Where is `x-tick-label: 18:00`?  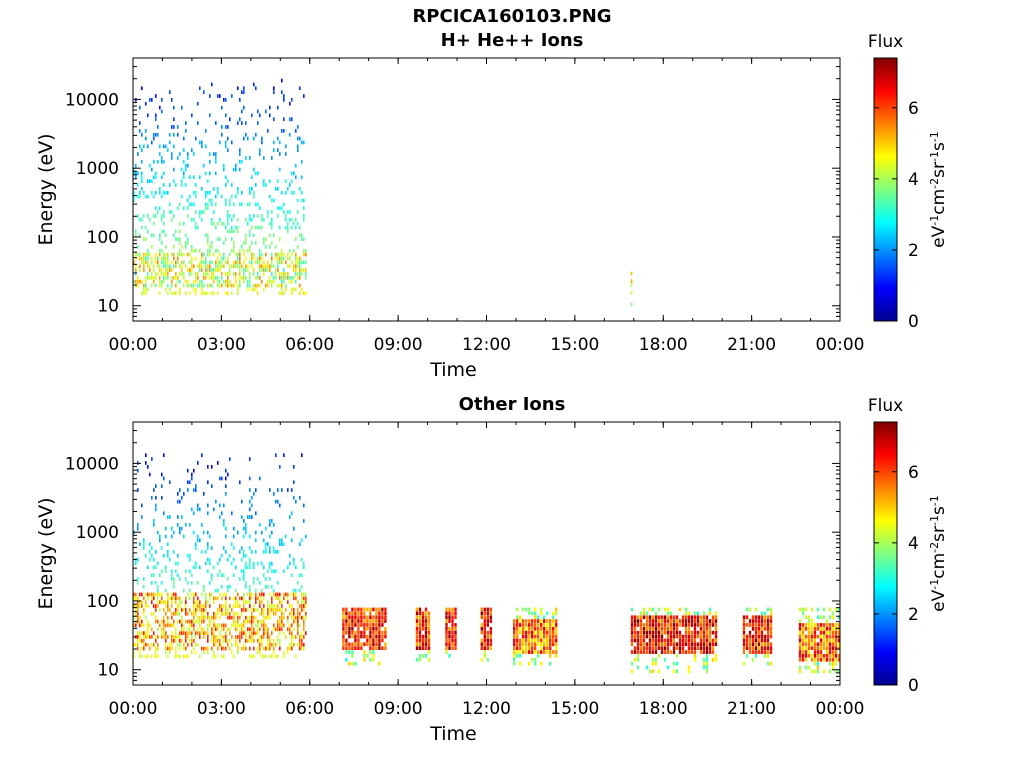 x-tick-label: 18:00 is located at coordinates (663, 345).